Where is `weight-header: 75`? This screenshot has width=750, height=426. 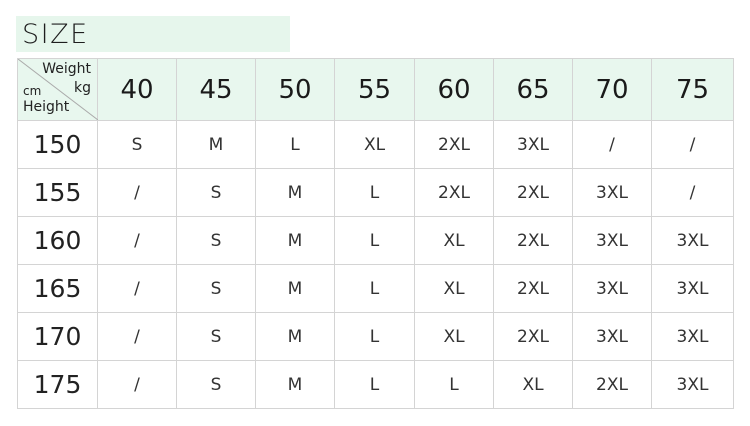
weight-header: 75 is located at coordinates (692, 89).